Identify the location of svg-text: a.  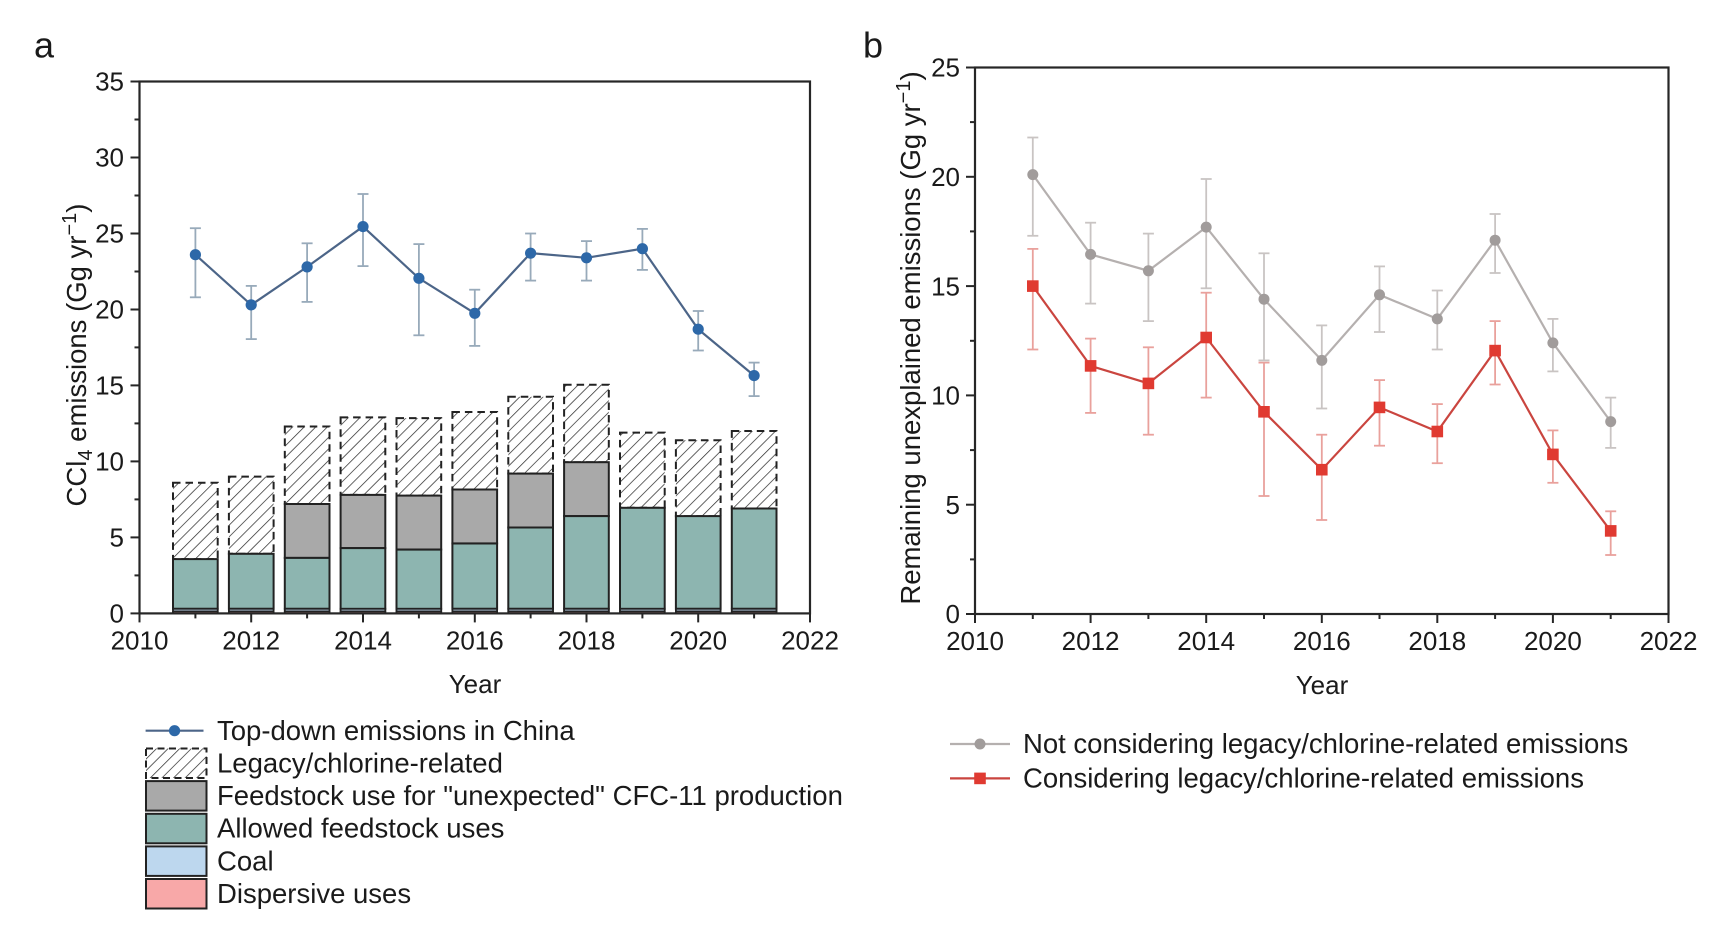
(44, 45).